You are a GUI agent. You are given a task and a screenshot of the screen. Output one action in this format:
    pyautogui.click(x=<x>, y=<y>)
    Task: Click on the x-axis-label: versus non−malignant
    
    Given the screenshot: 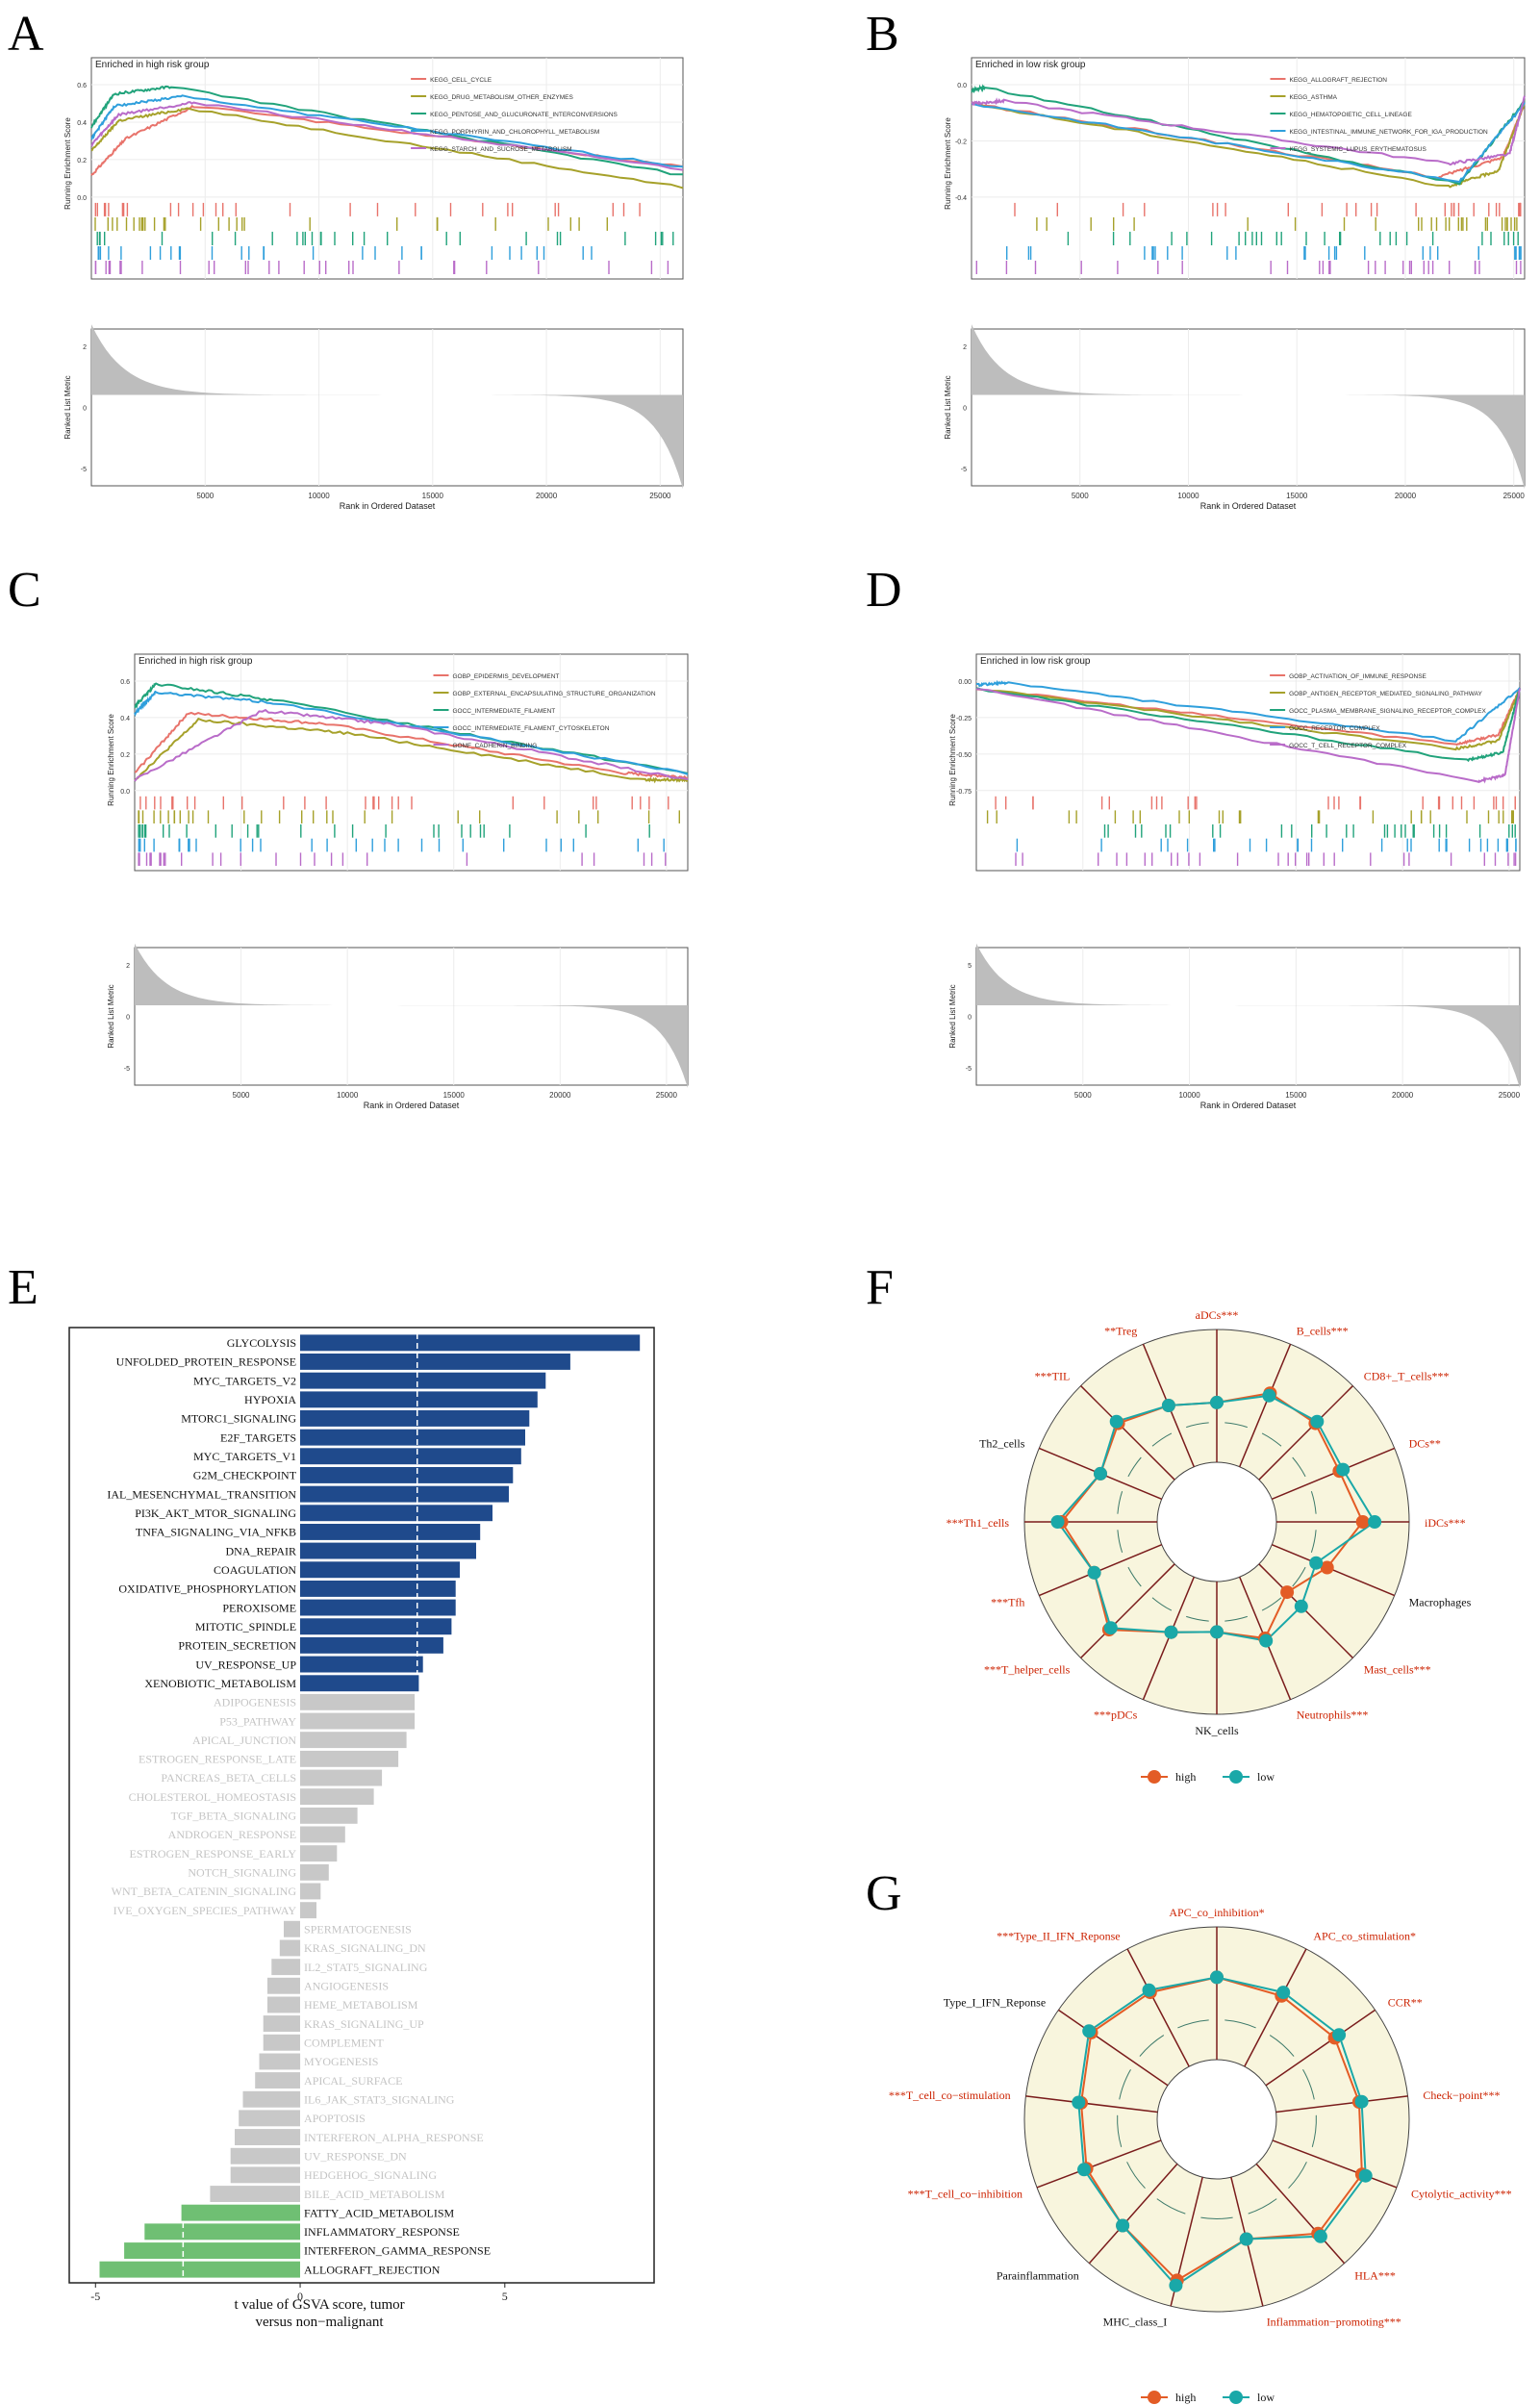 What is the action you would take?
    pyautogui.click(x=320, y=2322)
    